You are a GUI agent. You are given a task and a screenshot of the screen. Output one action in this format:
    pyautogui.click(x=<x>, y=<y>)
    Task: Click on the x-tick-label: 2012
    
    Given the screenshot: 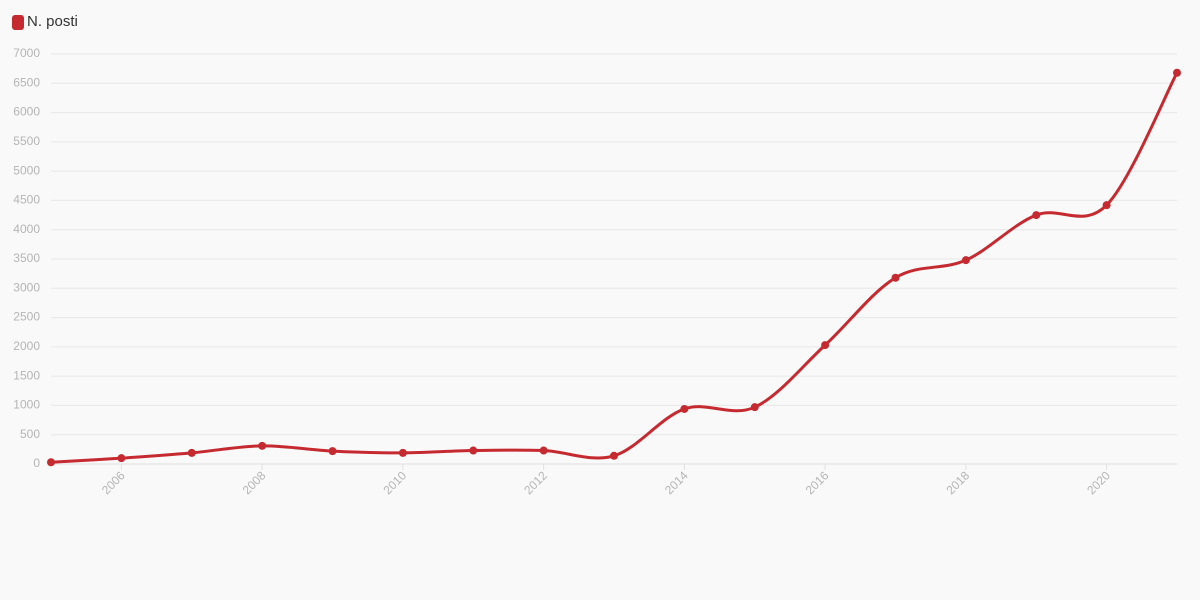 What is the action you would take?
    pyautogui.click(x=535, y=482)
    